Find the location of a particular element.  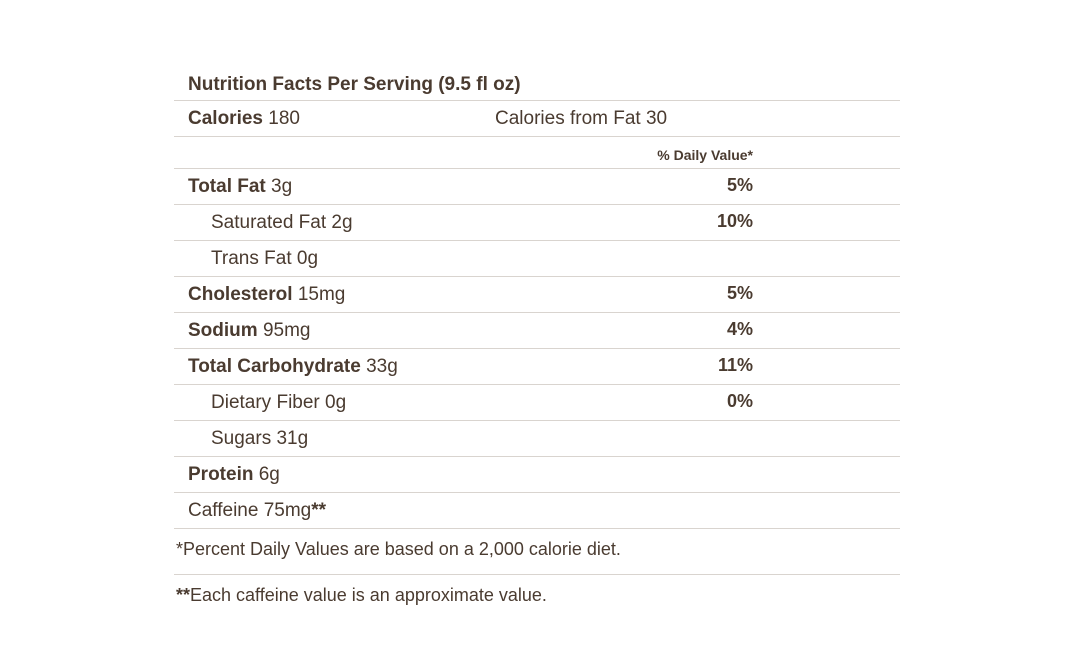

nutrient-amount: 2g is located at coordinates (342, 222).